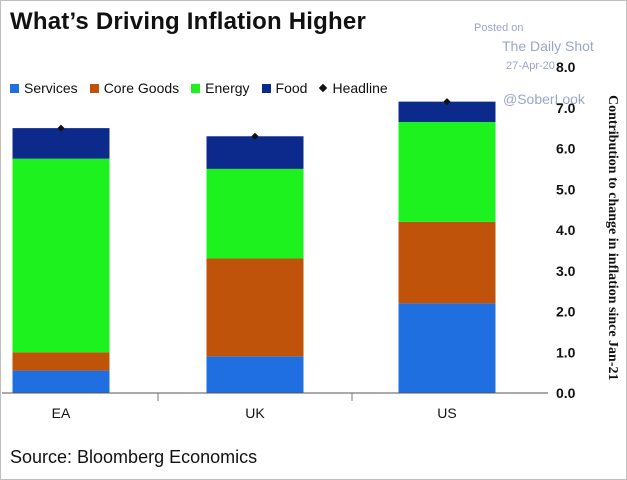 This screenshot has height=480, width=627. I want to click on watermark-date: 27-Apr-20, so click(530, 66).